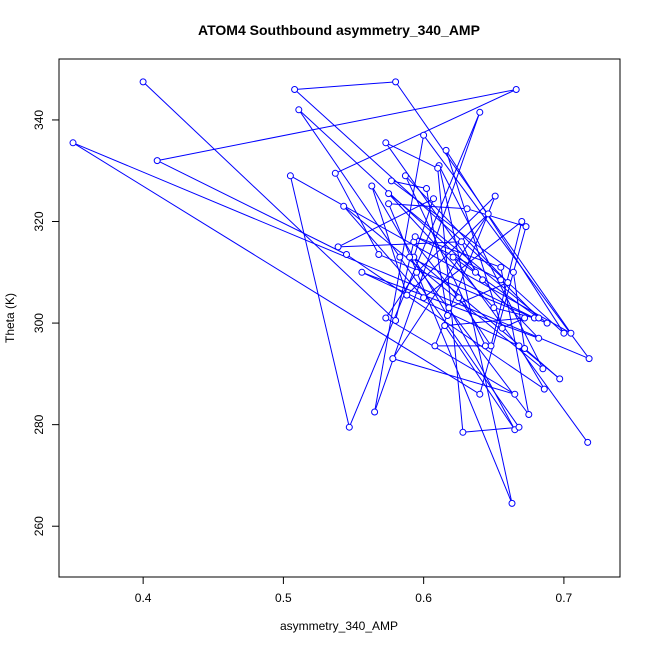 The height and width of the screenshot is (650, 650). What do you see at coordinates (564, 598) in the screenshot?
I see `x-tick-label: 0.7` at bounding box center [564, 598].